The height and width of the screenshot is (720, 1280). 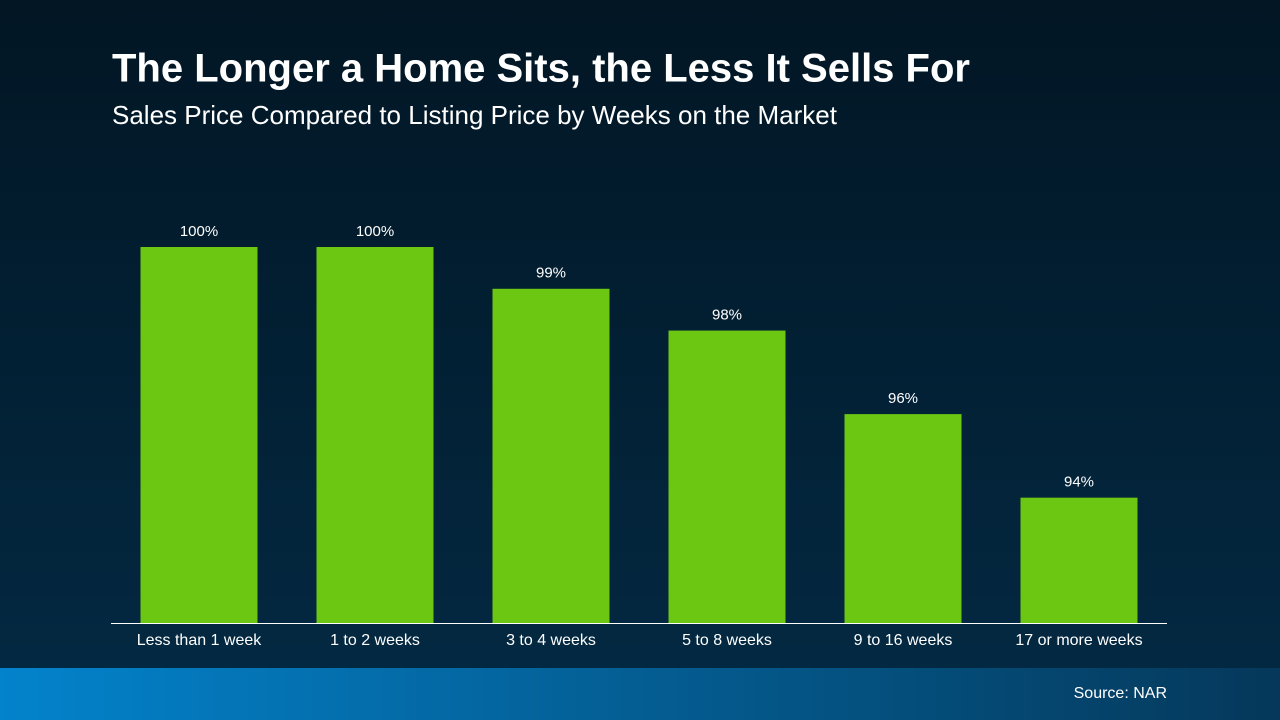 I want to click on x-tick-label: 9 to 16 weeks, so click(x=903, y=640).